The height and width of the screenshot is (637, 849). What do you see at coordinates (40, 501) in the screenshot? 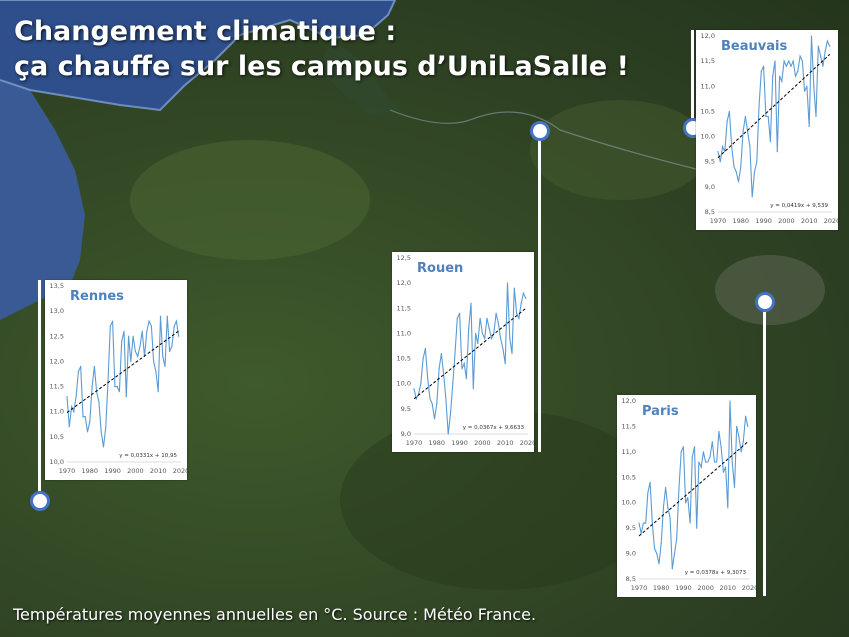
I see `rennes-location-pin` at bounding box center [40, 501].